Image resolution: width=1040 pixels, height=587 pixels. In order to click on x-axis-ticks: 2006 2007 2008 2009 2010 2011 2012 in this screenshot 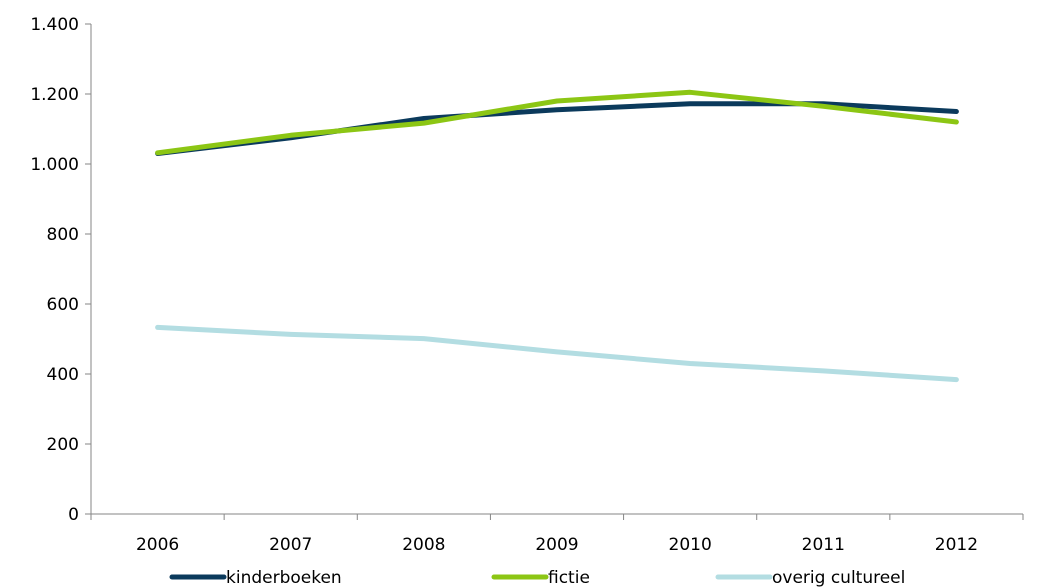, I will do `click(557, 534)`.